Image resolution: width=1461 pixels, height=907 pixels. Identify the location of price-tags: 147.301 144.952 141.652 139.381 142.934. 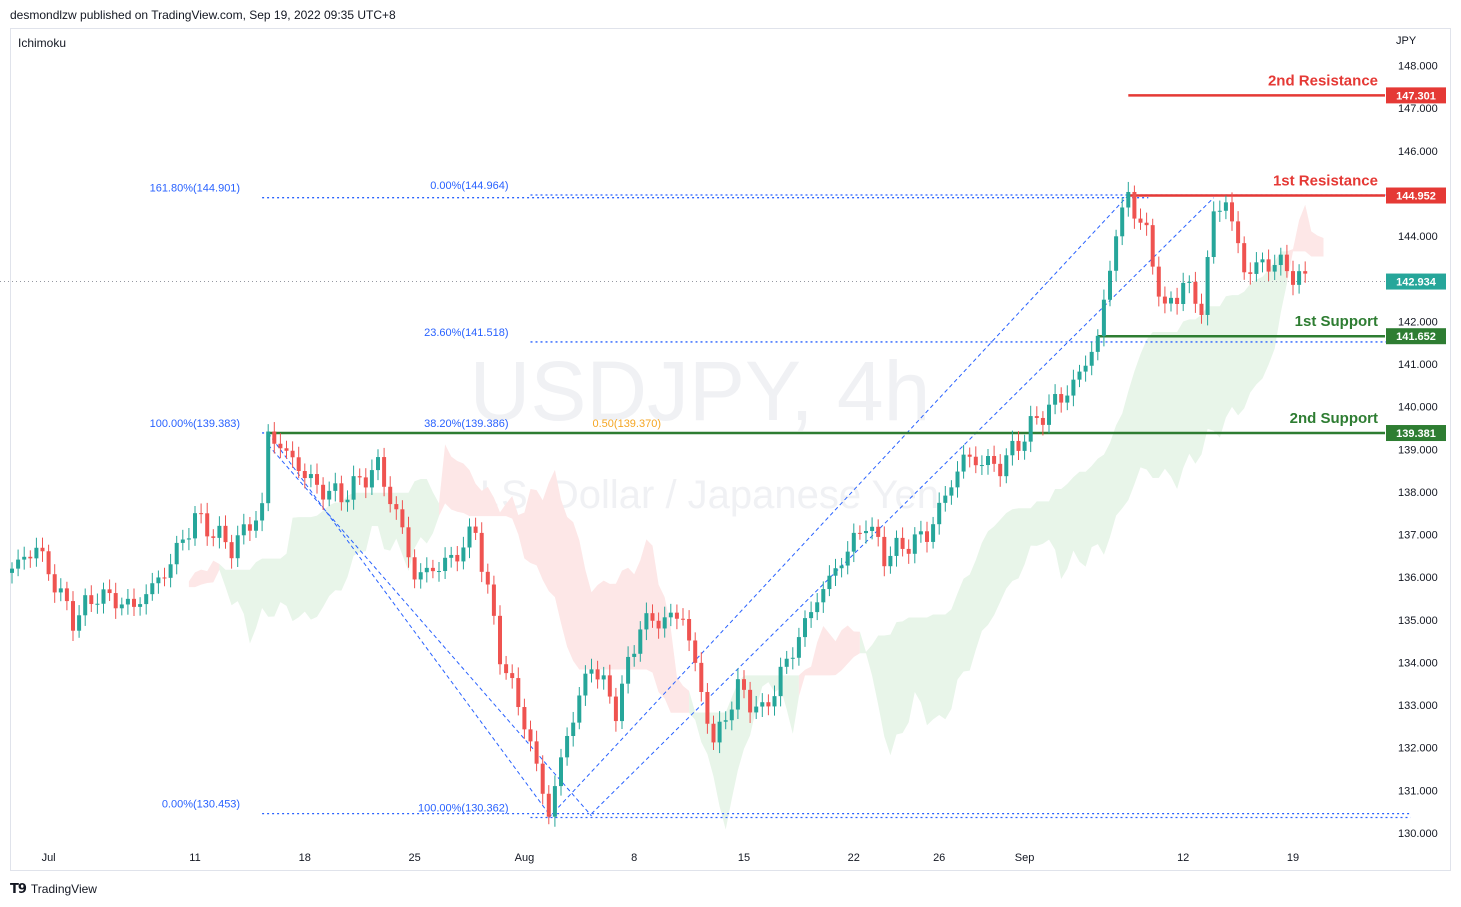
(1416, 264).